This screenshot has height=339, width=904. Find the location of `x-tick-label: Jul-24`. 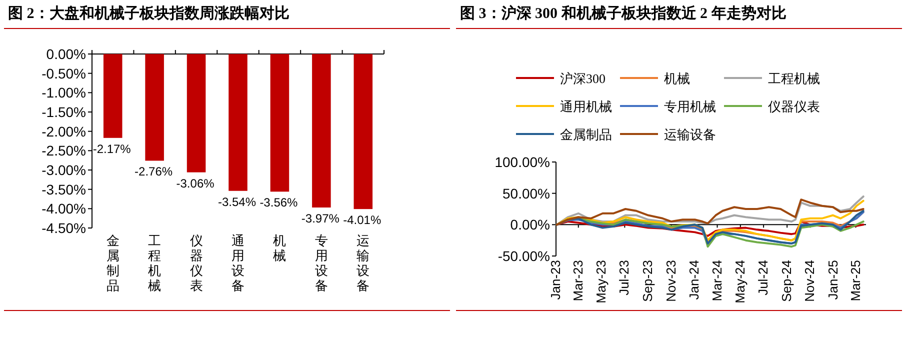

x-tick-label: Jul-24 is located at coordinates (763, 278).